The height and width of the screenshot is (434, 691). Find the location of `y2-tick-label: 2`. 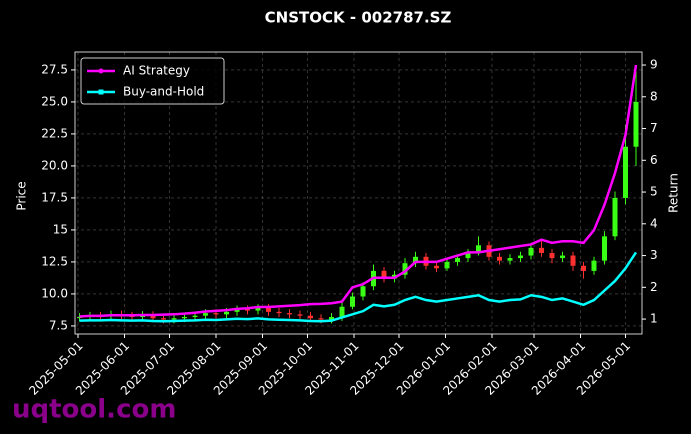

y2-tick-label: 2 is located at coordinates (654, 287).